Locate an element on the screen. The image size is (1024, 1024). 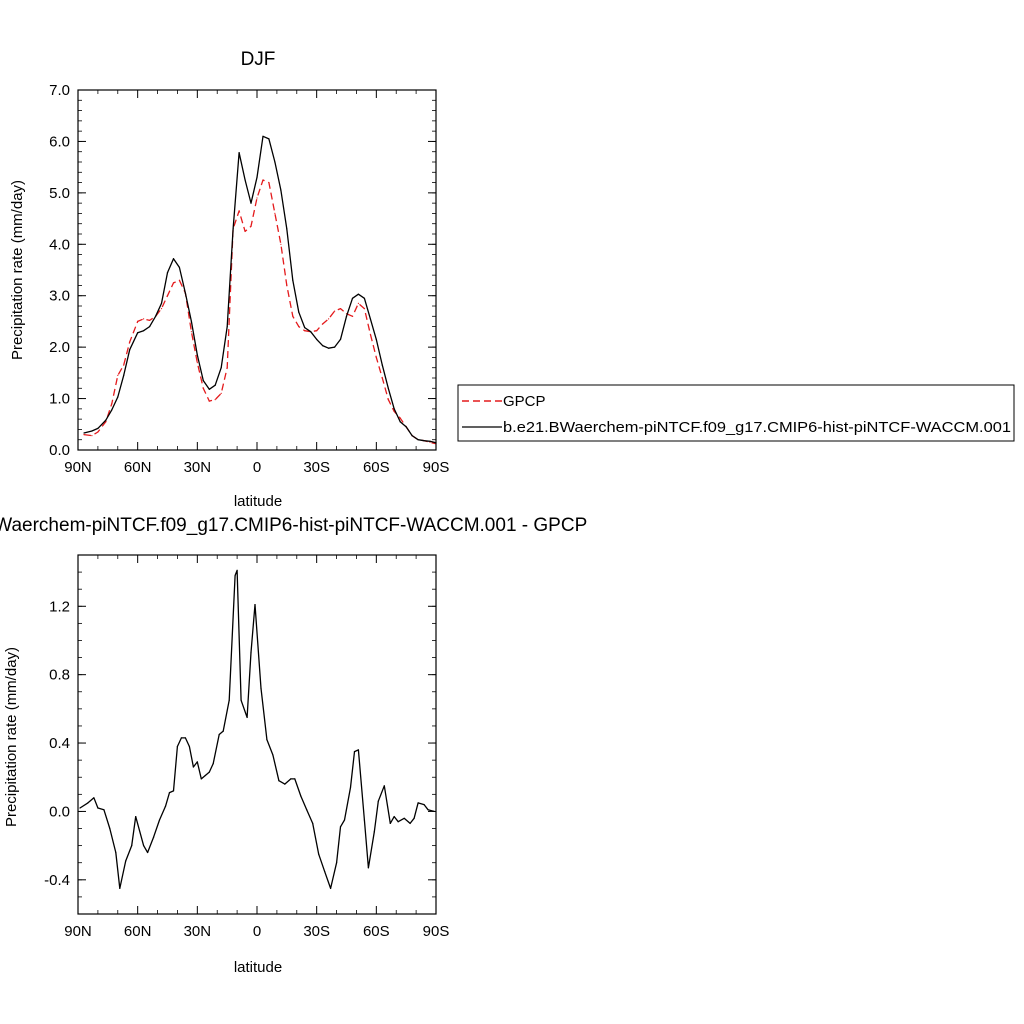
bottom-y-tick-label: 0.0 is located at coordinates (59, 811).